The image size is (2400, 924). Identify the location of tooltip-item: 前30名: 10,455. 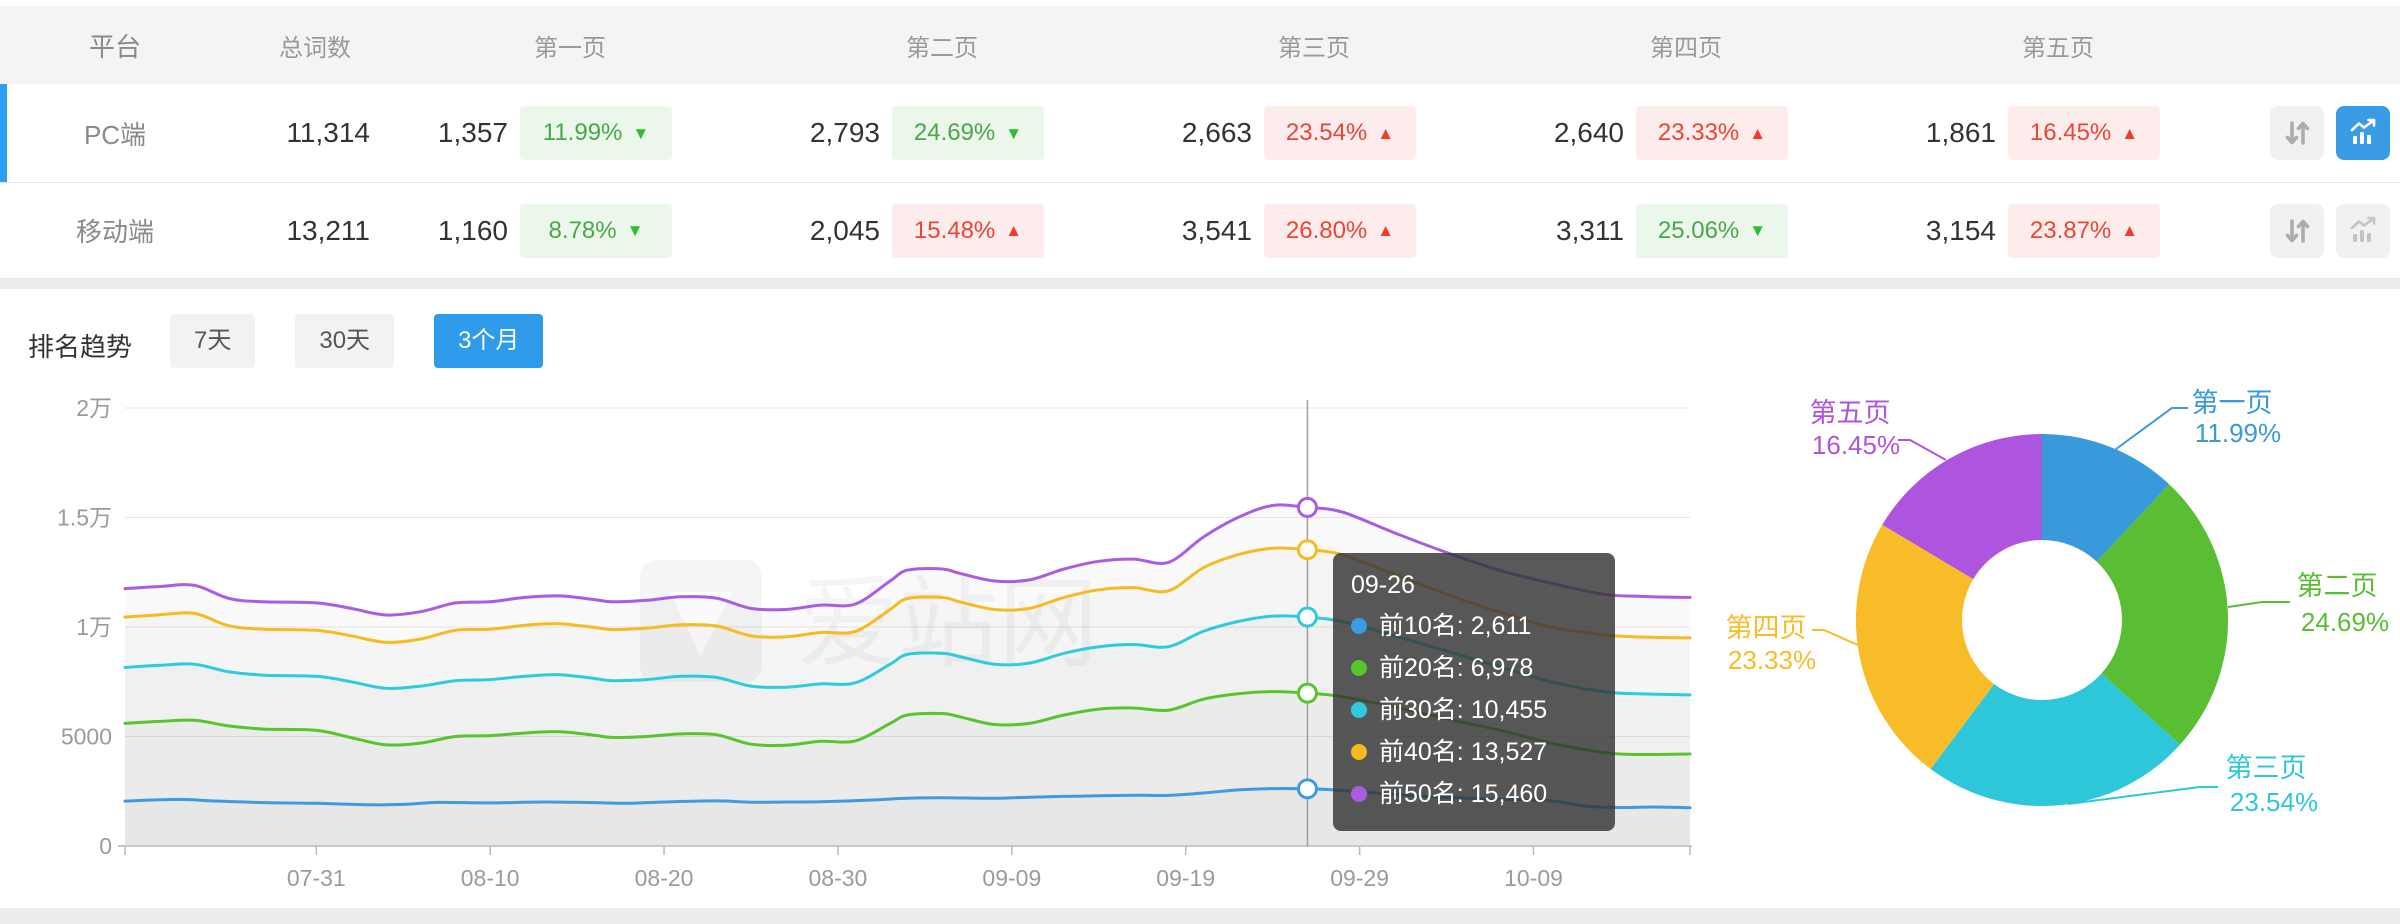
(1474, 710).